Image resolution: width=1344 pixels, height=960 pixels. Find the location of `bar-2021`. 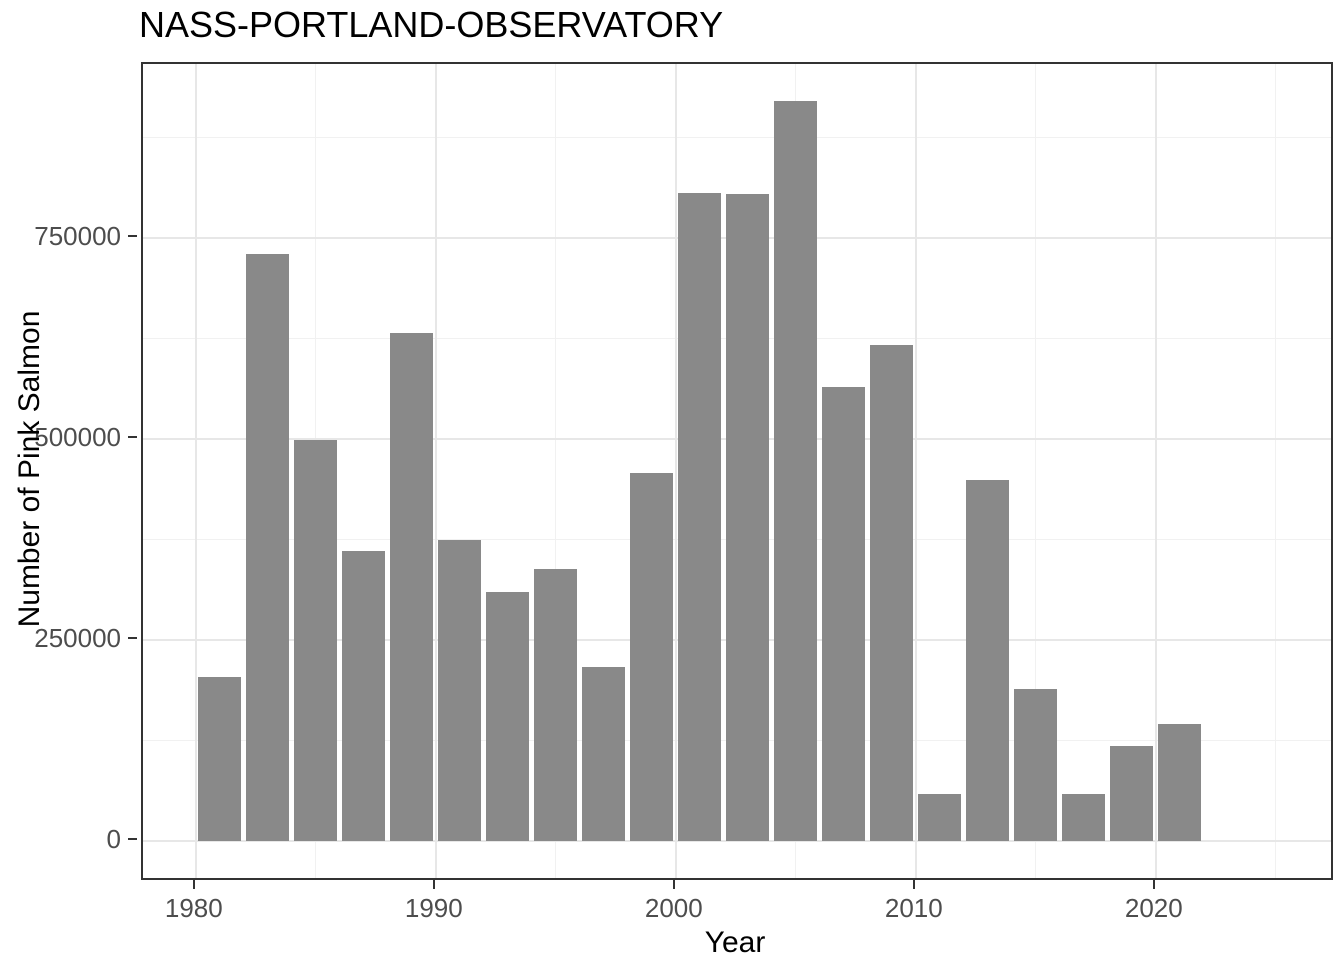

bar-2021 is located at coordinates (1180, 782).